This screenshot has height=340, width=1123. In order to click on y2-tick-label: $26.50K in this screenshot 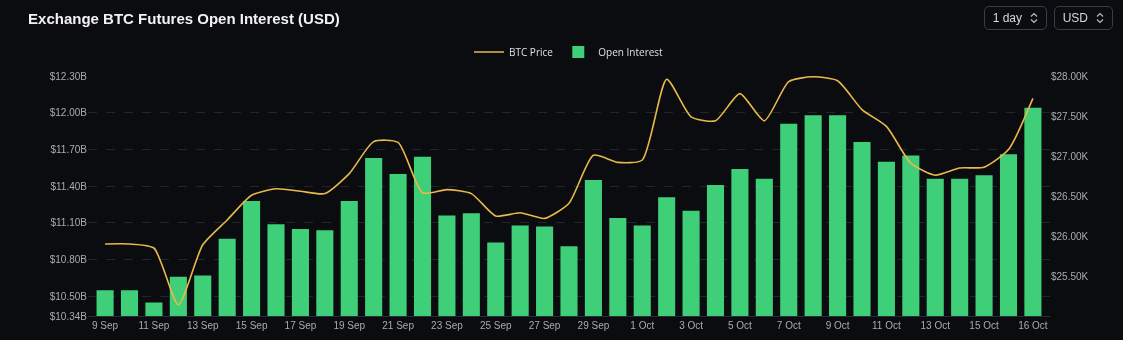, I will do `click(1070, 196)`.